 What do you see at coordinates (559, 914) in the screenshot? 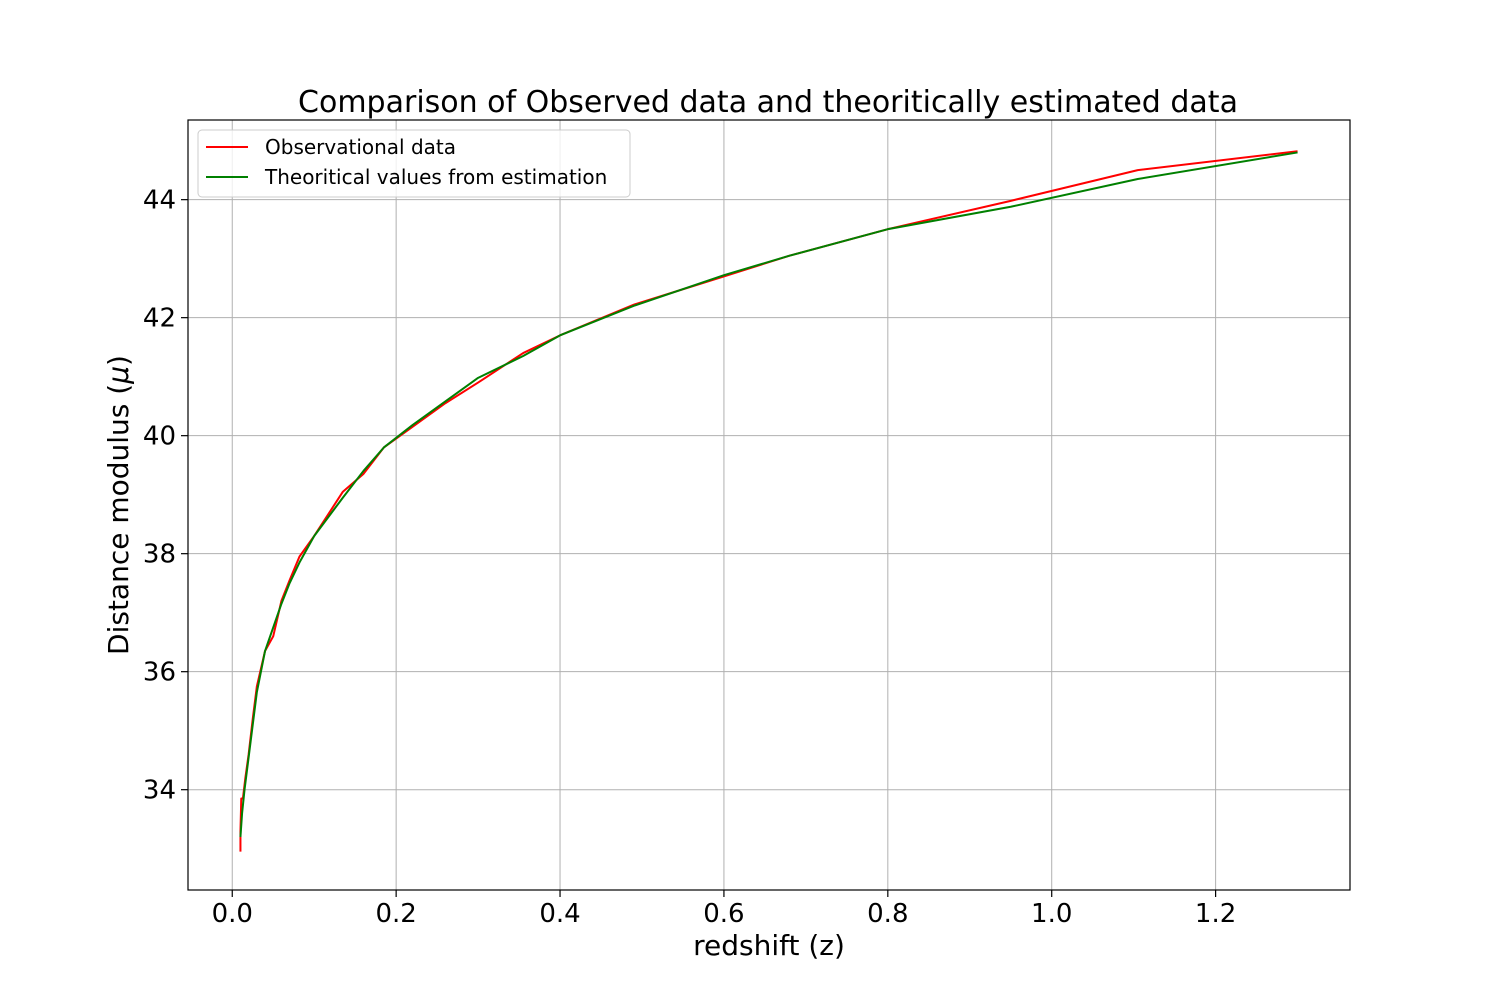
I see `x-tick-label: 0.4` at bounding box center [559, 914].